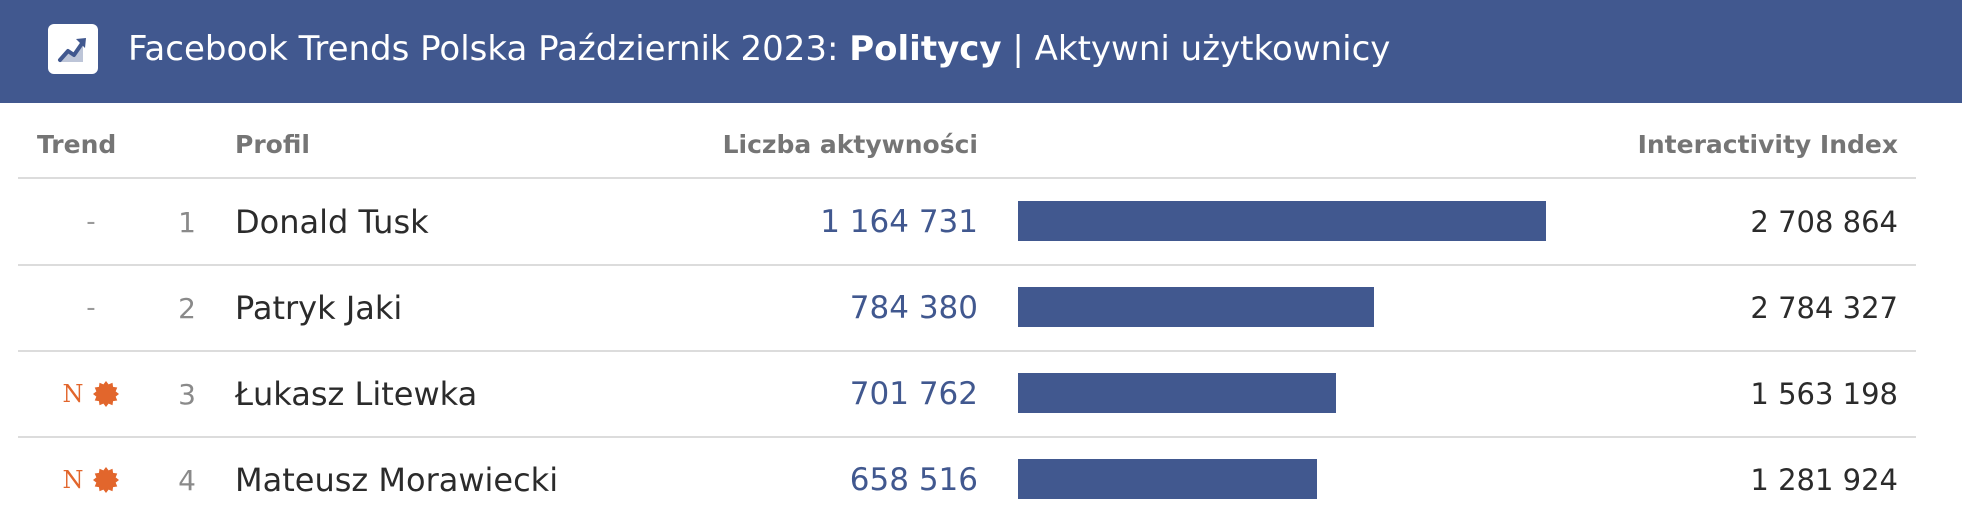 The height and width of the screenshot is (522, 1962). I want to click on activity-count: 701 762, so click(913, 394).